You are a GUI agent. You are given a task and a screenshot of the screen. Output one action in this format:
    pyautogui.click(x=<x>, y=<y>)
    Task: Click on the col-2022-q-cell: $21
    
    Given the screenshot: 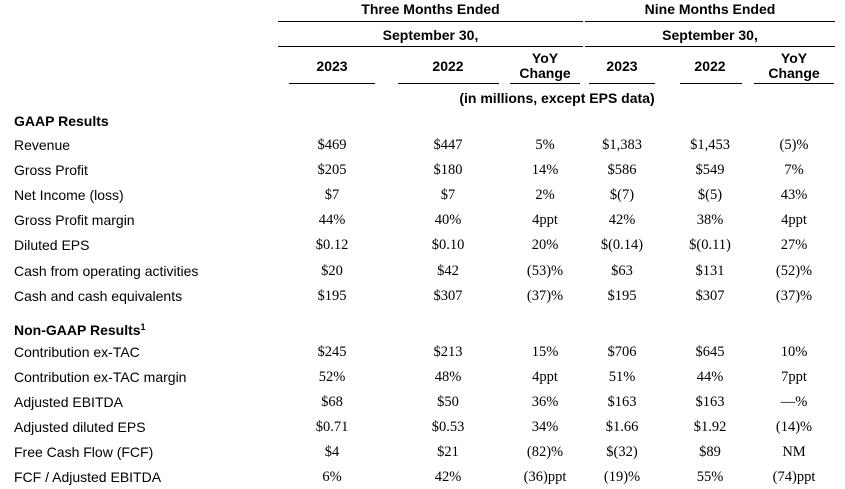 What is the action you would take?
    pyautogui.click(x=448, y=452)
    